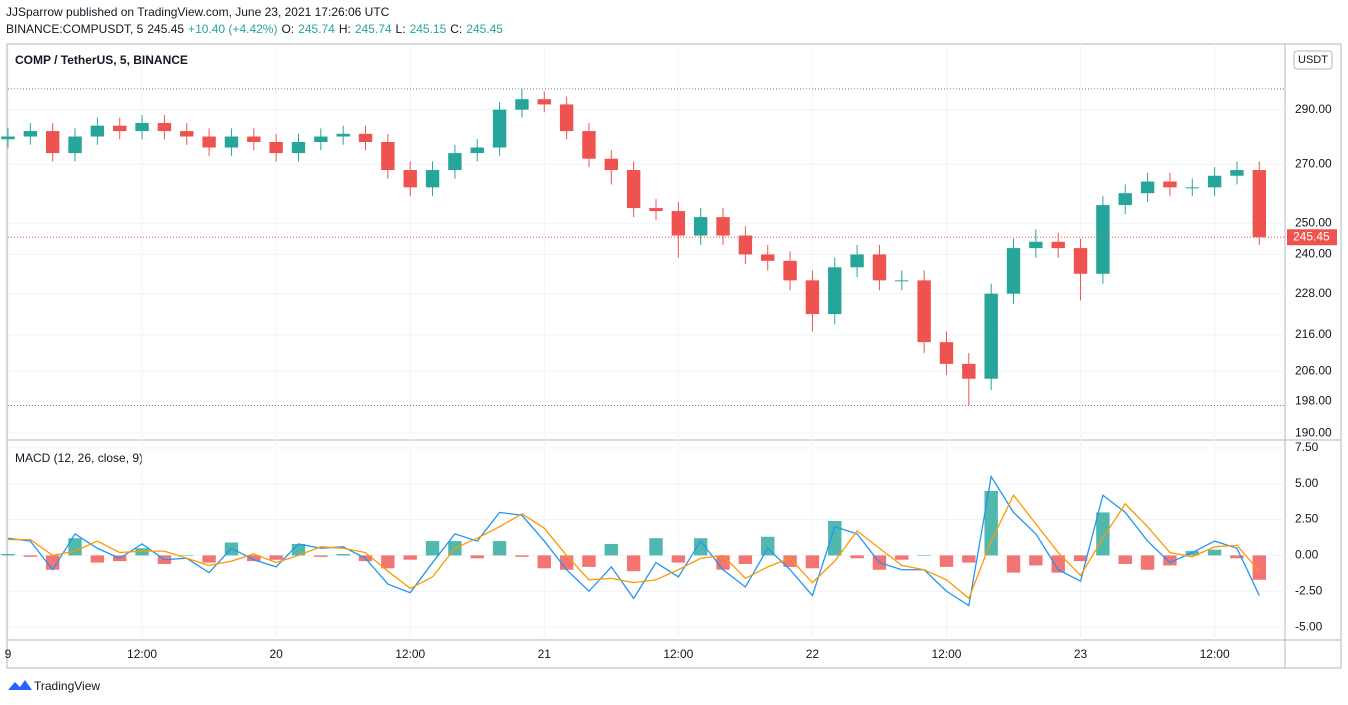  Describe the element at coordinates (20, 685) in the screenshot. I see `logo` at that location.